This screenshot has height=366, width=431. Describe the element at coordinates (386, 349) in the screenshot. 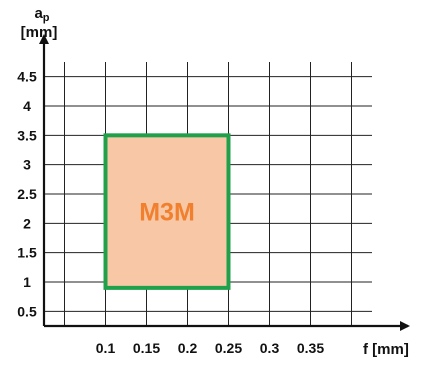

I see `x-axis-label: f [mm]` at that location.